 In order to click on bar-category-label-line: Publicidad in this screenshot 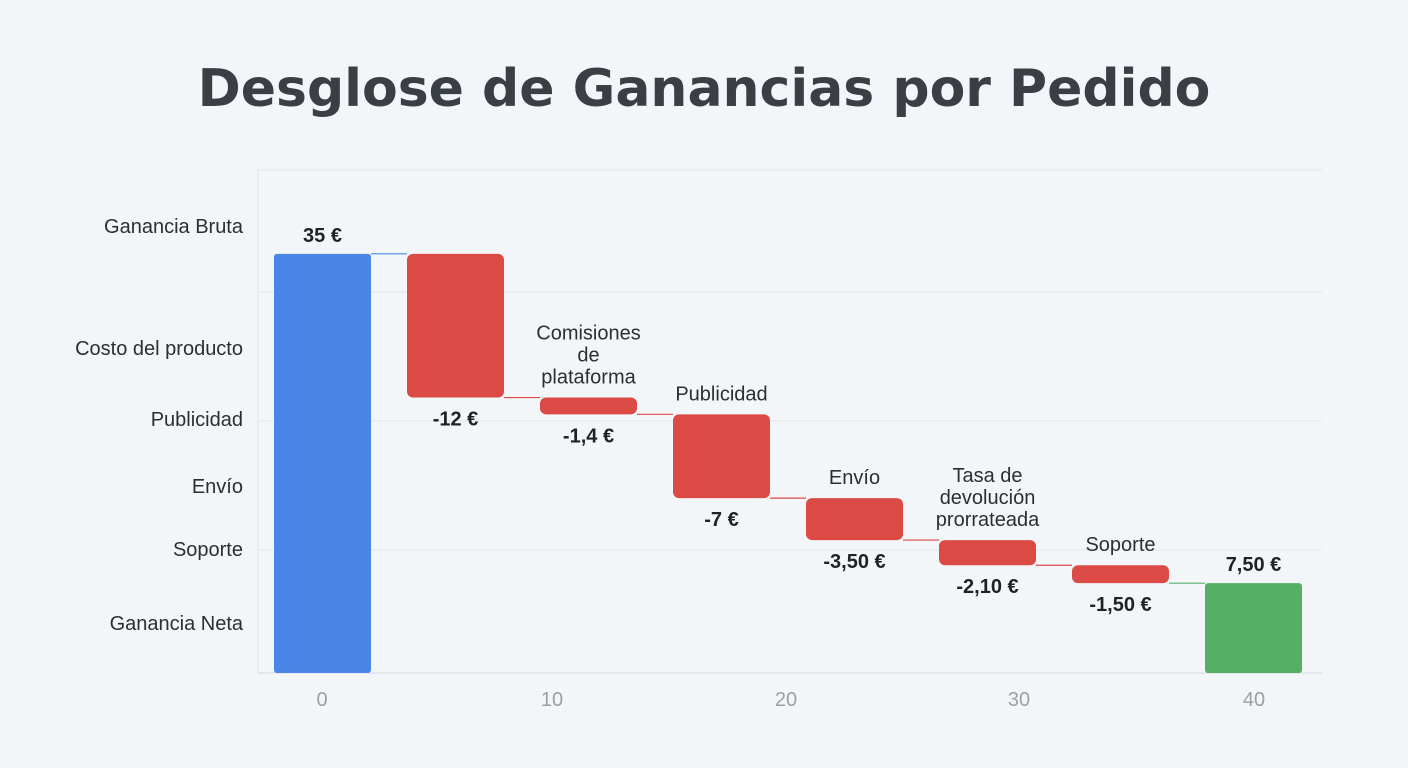, I will do `click(721, 394)`.